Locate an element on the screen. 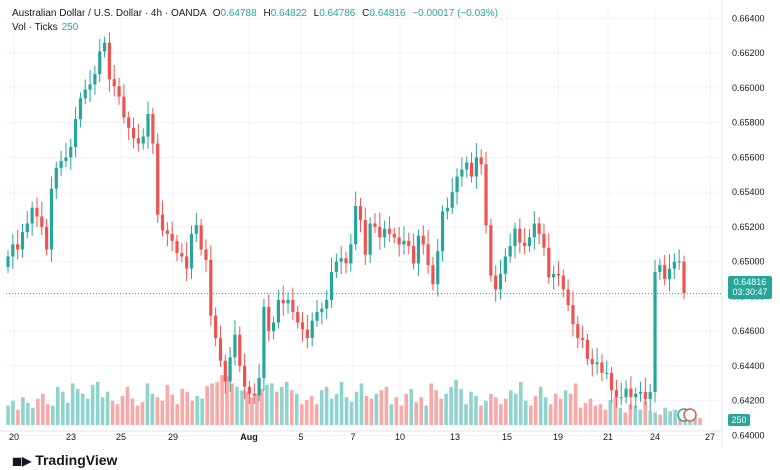 The image size is (780, 470). high-value: 0.64822 is located at coordinates (288, 13).